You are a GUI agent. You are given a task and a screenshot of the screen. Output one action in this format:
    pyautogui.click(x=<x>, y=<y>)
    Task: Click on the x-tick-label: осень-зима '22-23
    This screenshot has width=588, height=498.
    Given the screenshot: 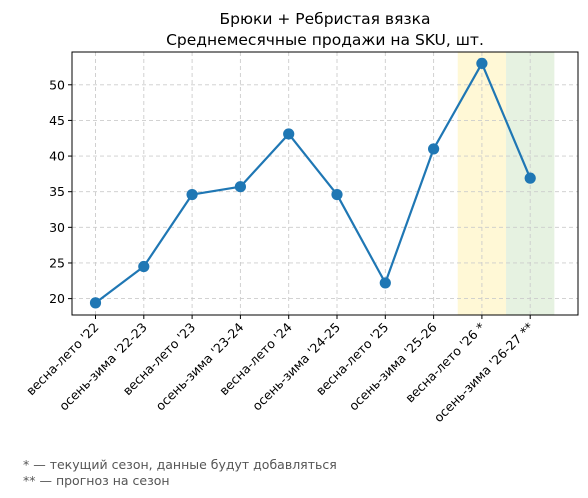 What is the action you would take?
    pyautogui.click(x=103, y=367)
    